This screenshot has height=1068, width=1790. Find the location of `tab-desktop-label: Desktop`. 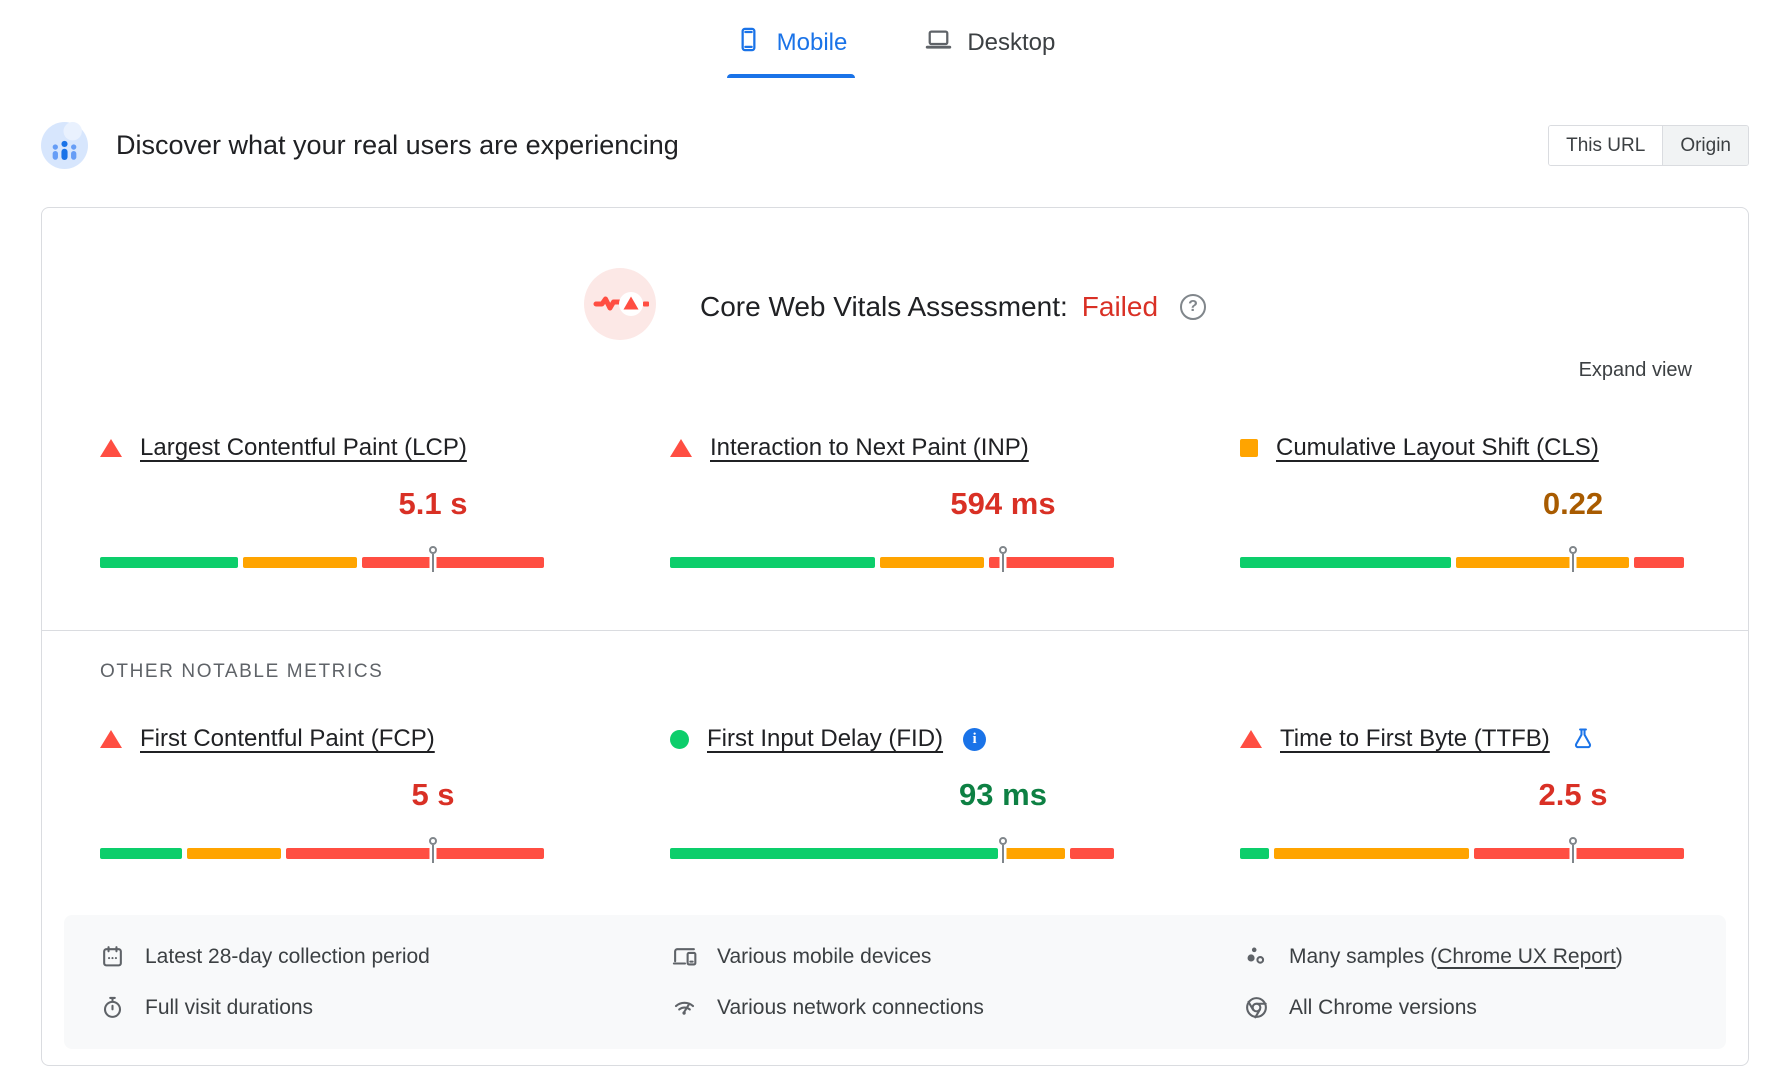

tab-desktop-label: Desktop is located at coordinates (1011, 42).